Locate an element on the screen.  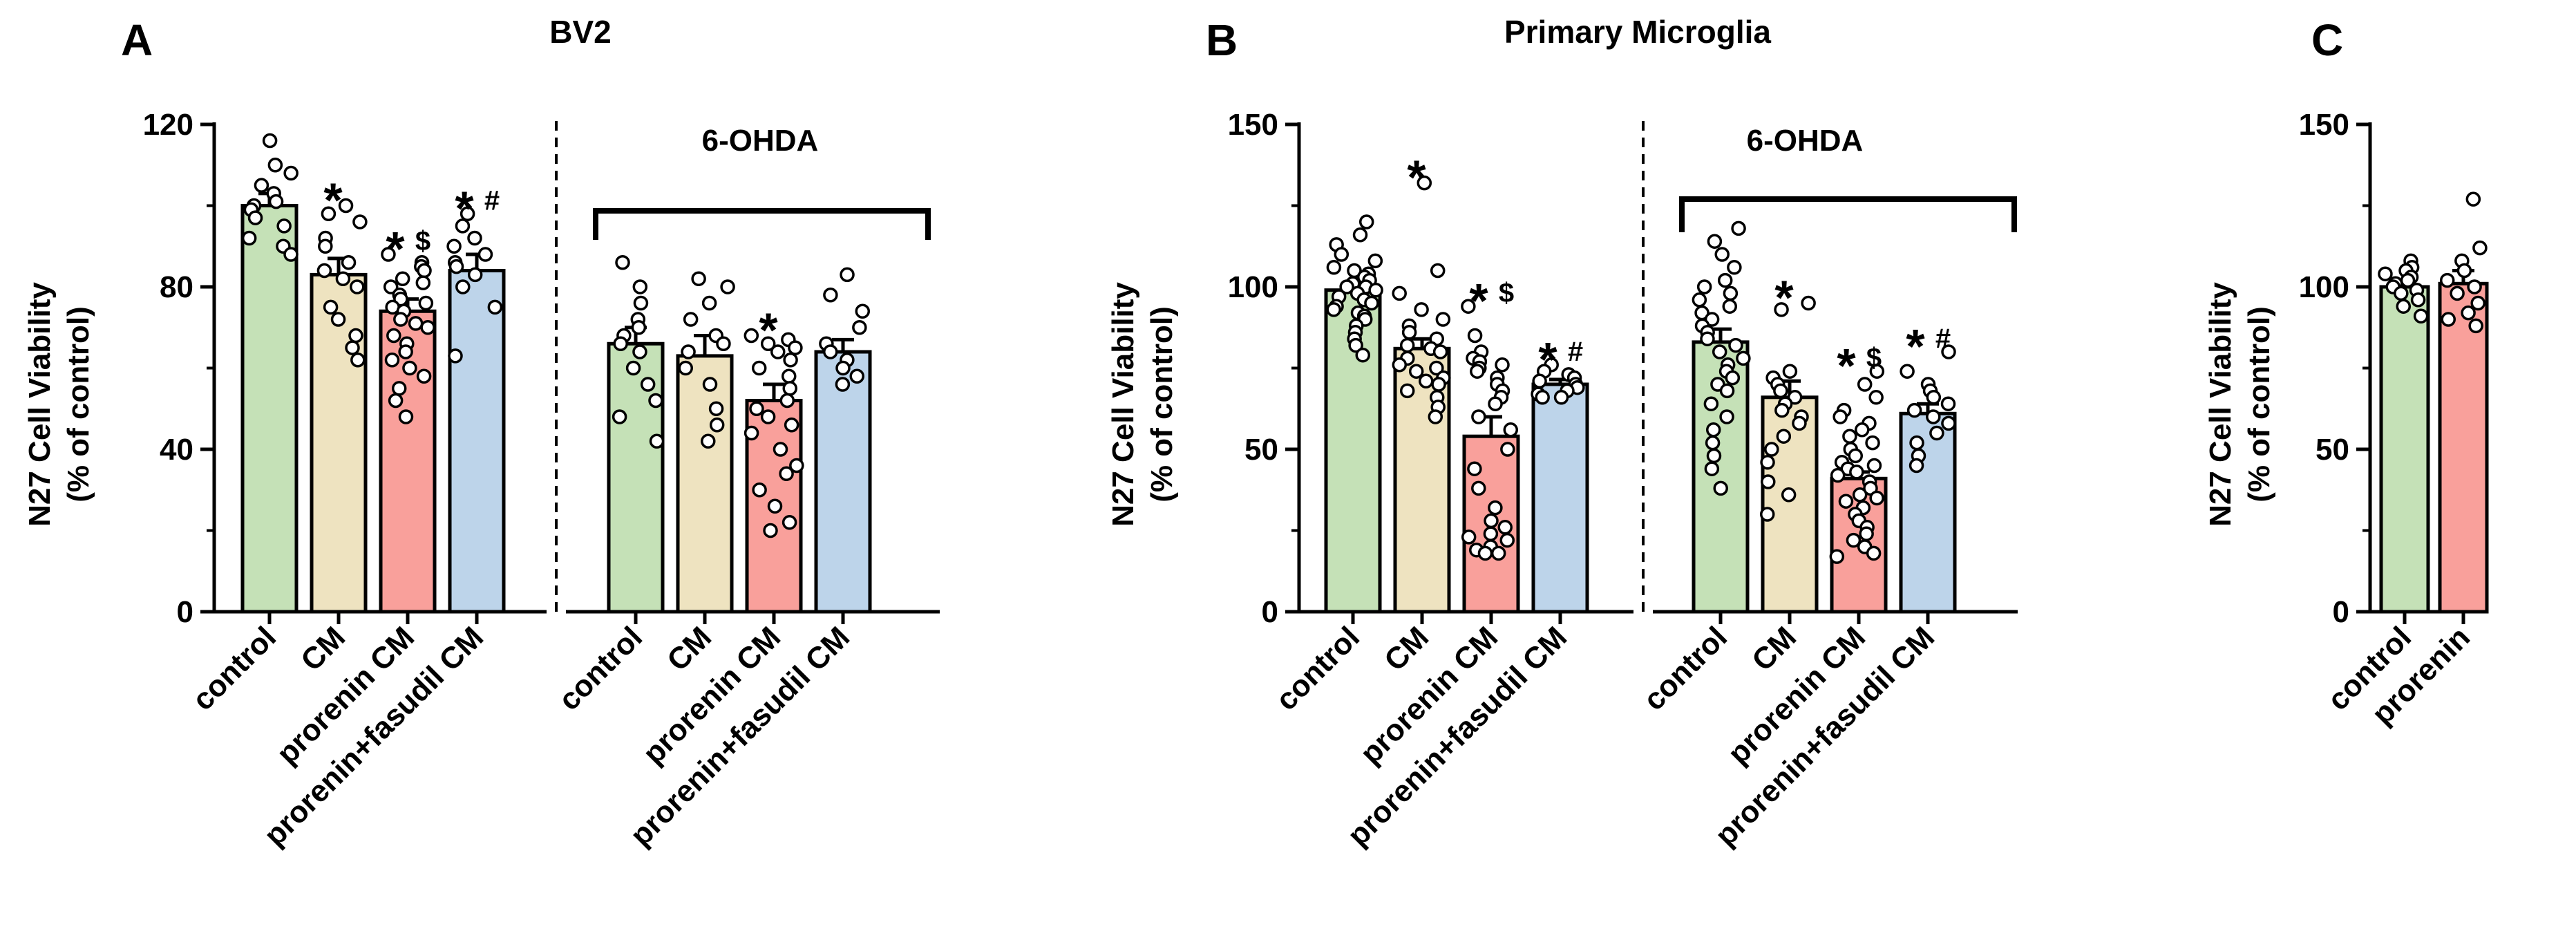
y-tick-label: 150 is located at coordinates (2324, 125).